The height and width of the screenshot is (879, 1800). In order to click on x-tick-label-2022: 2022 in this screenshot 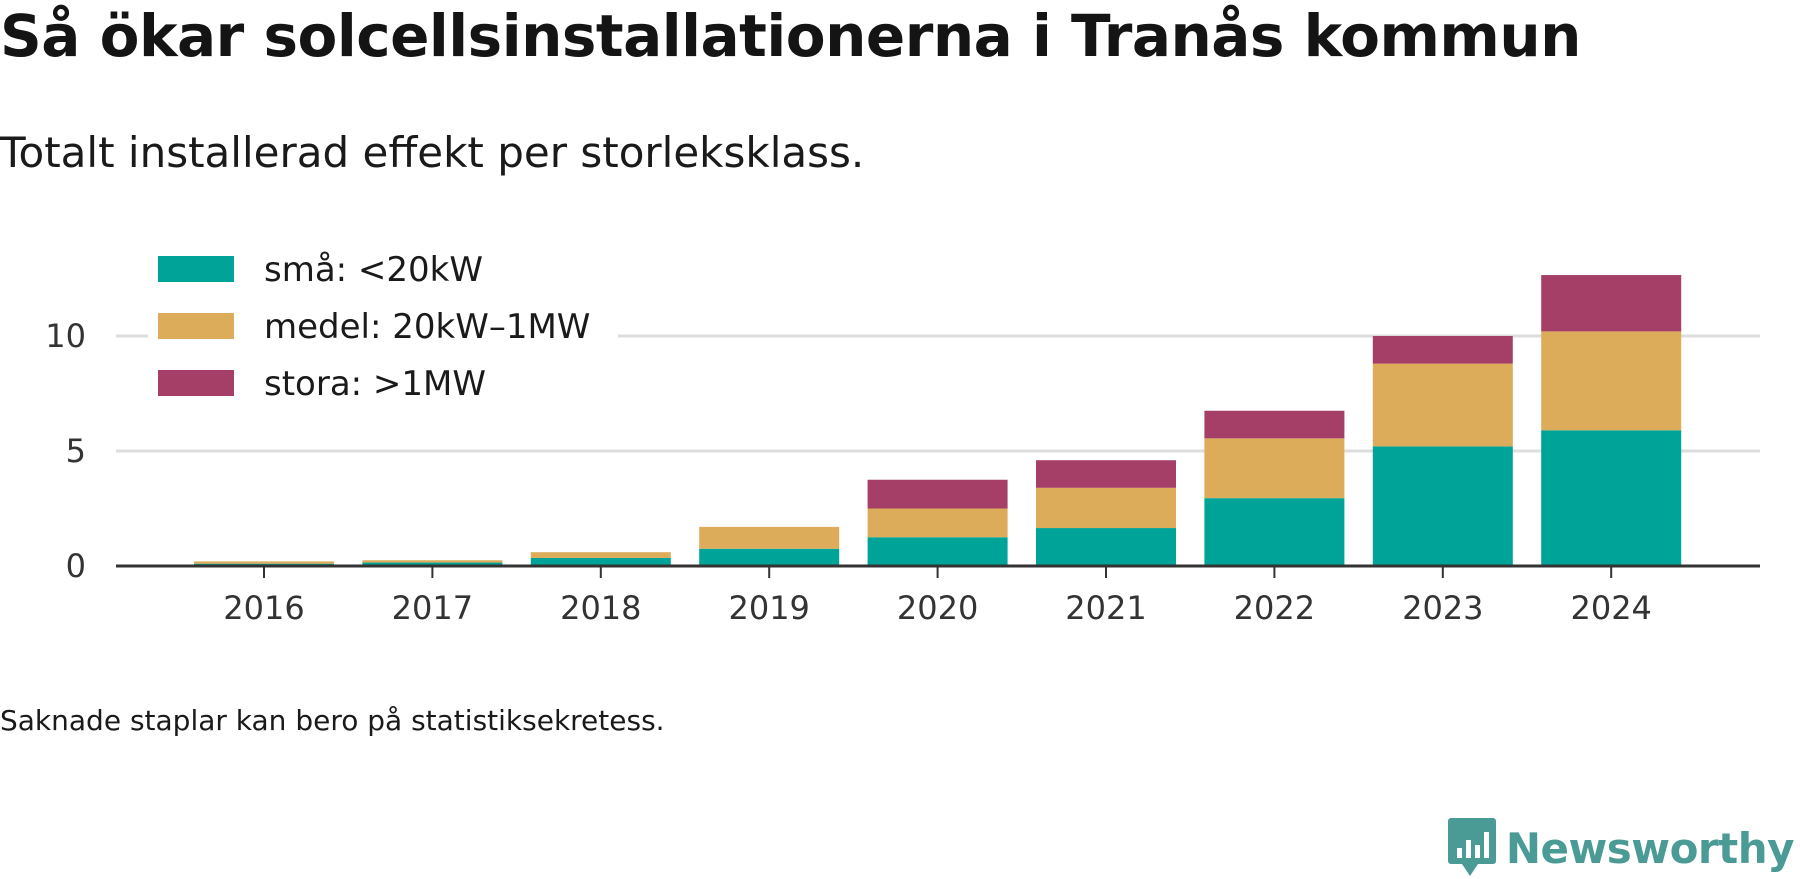, I will do `click(1274, 608)`.